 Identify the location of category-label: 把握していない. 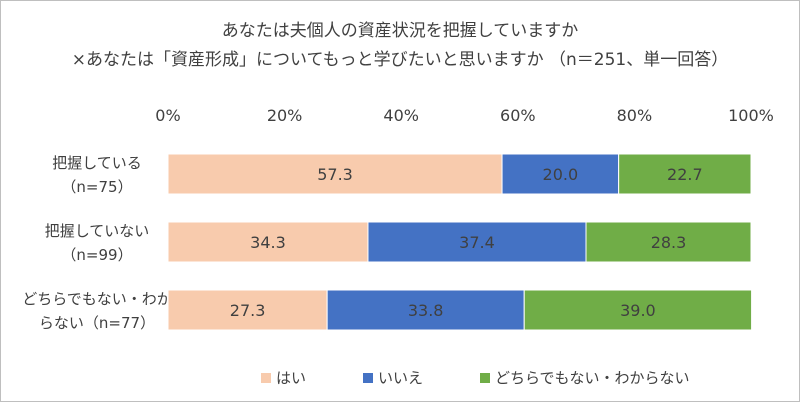
(97, 231).